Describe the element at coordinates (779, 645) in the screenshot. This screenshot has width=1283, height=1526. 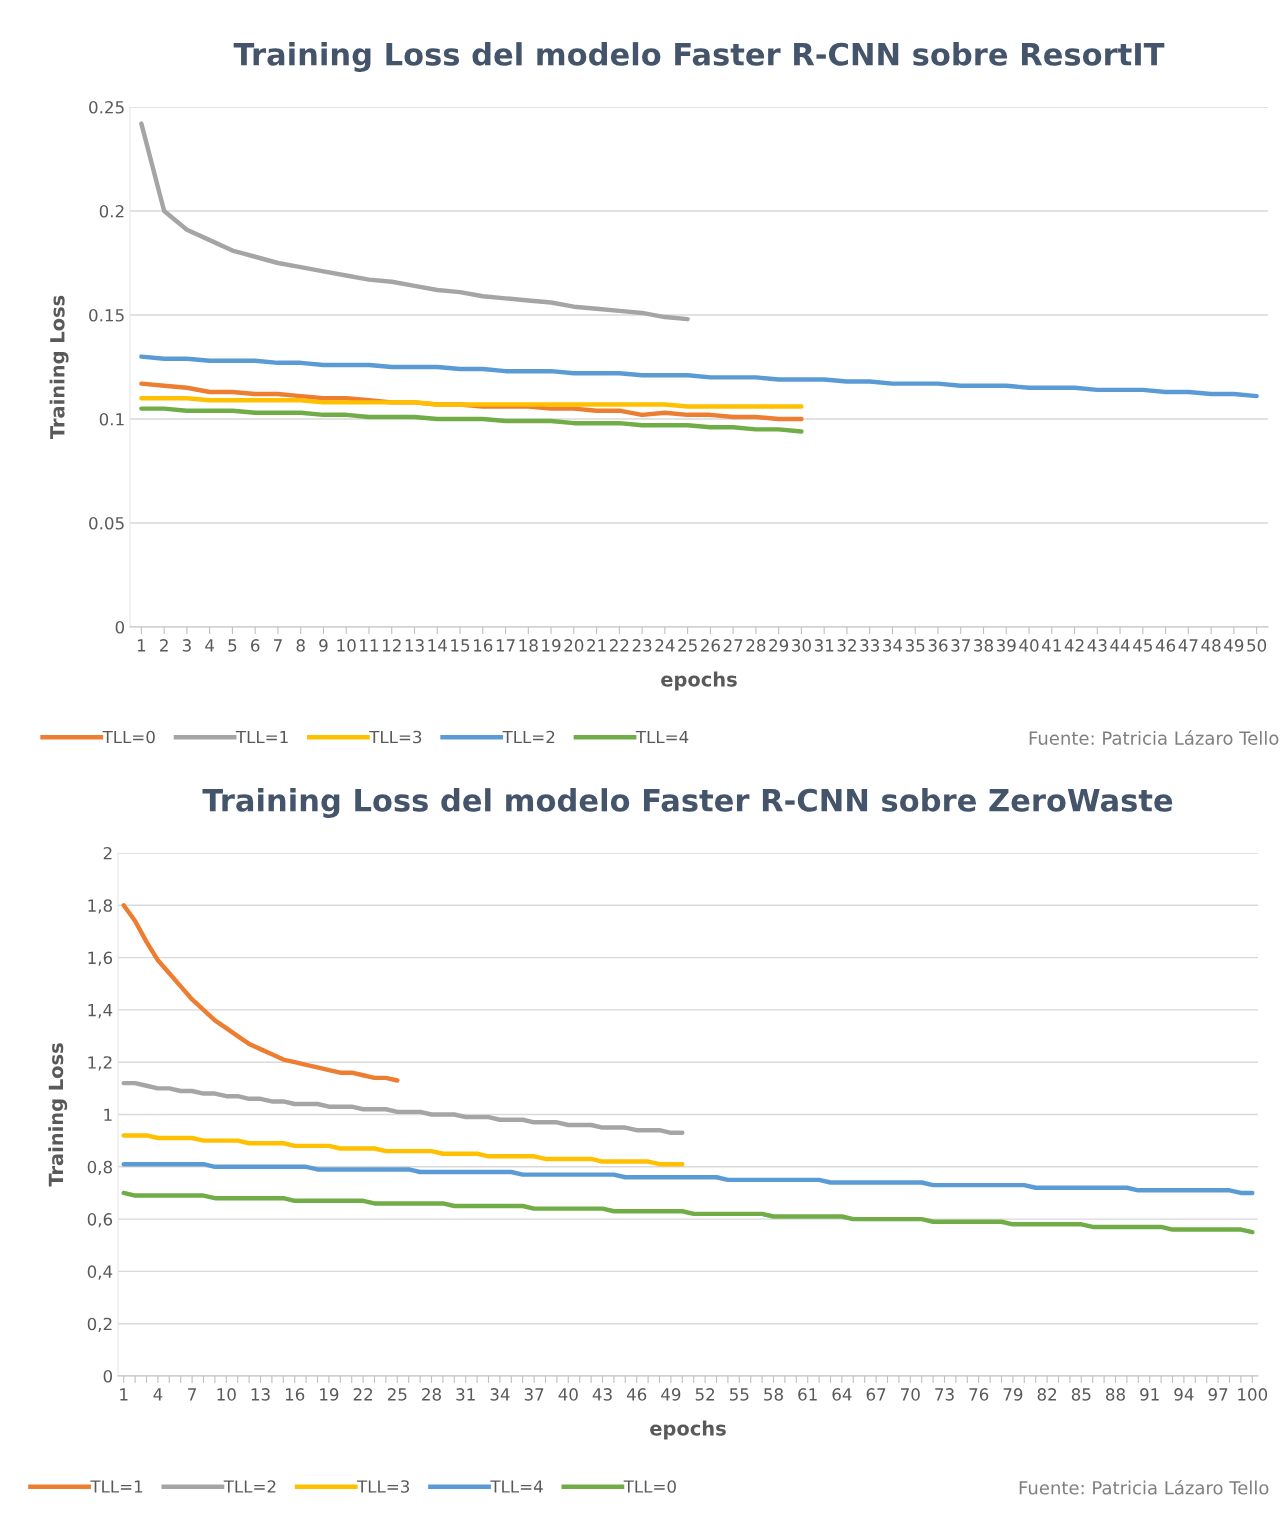
I see `x-tick-label: 29` at that location.